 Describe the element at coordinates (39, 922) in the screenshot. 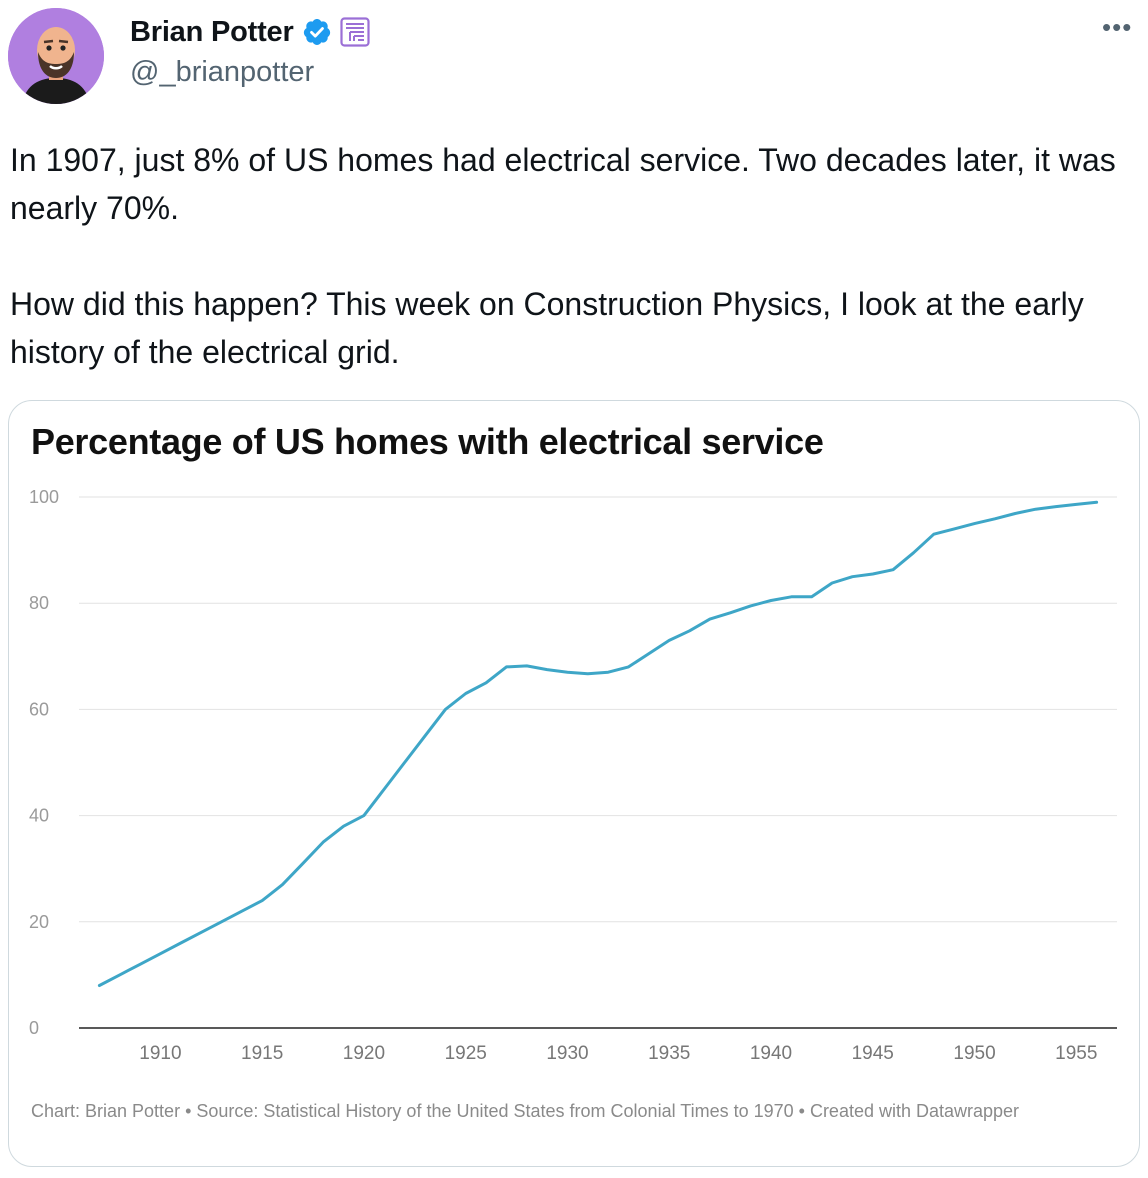

I see `y-tick-label: 20` at that location.